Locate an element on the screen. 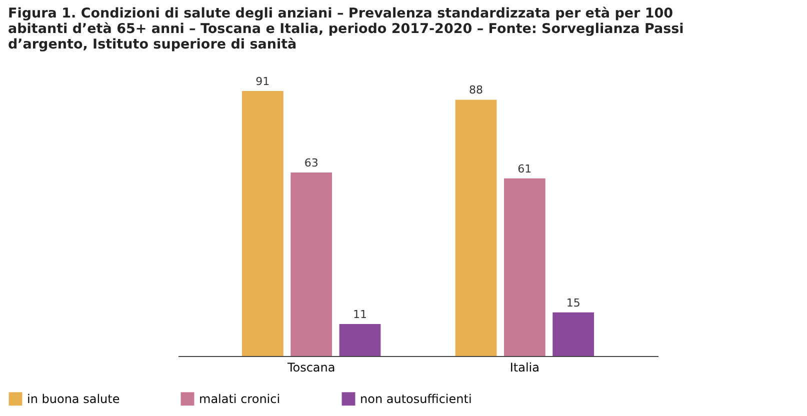  legend-label: malati cronici is located at coordinates (239, 399).